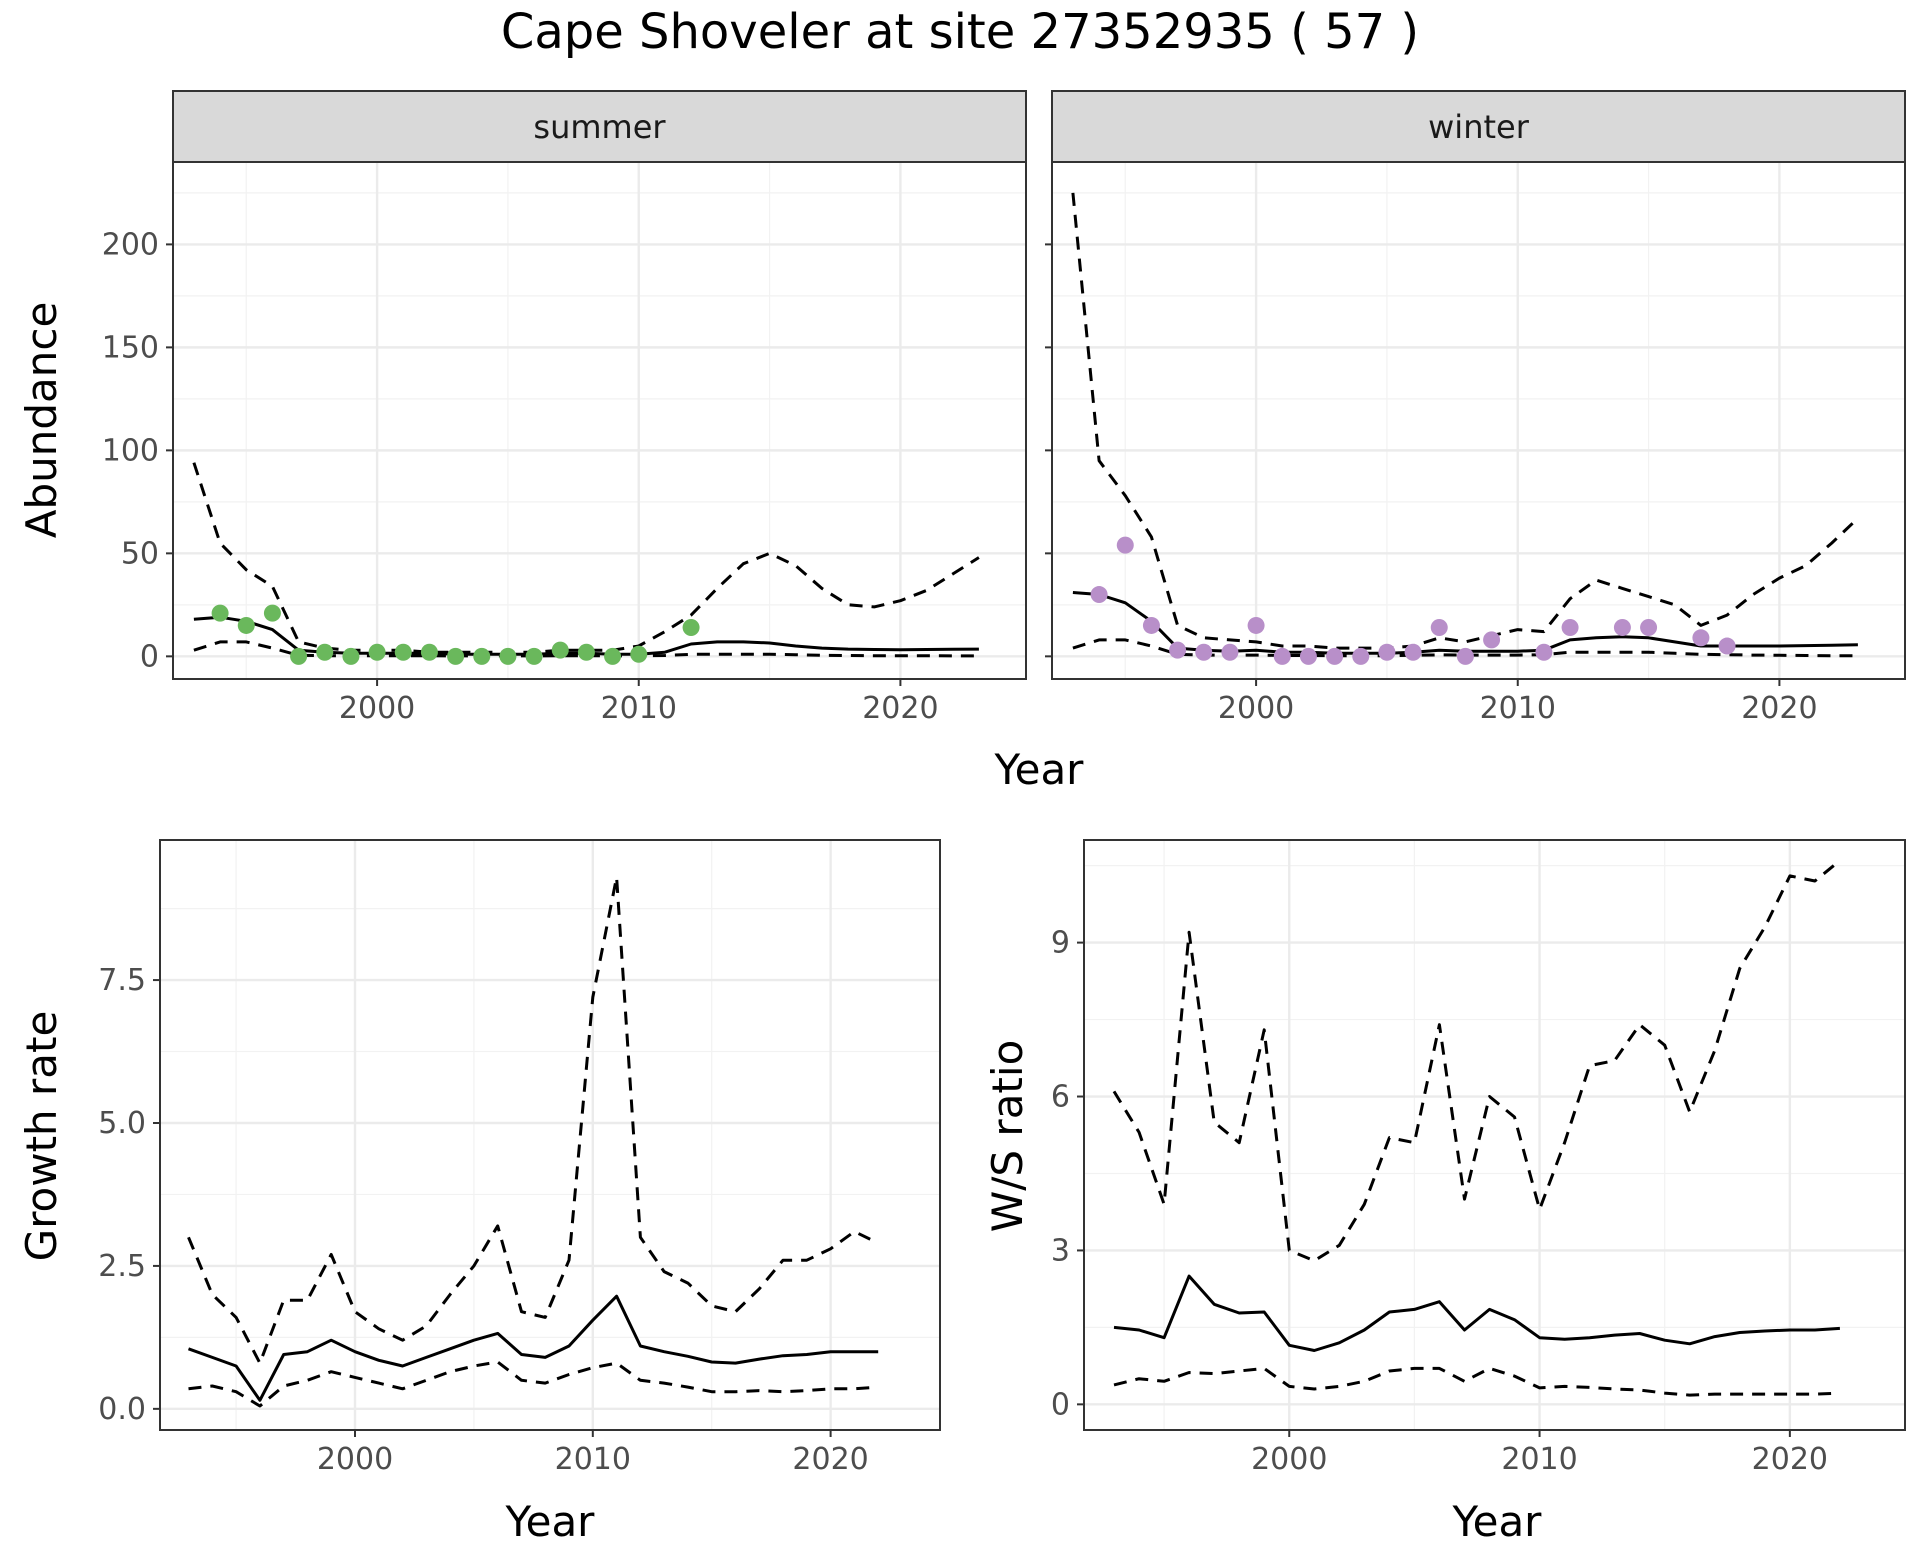 Image resolution: width=1920 pixels, height=1560 pixels. Describe the element at coordinates (533, 1348) in the screenshot. I see `growth-estimate-line` at that location.